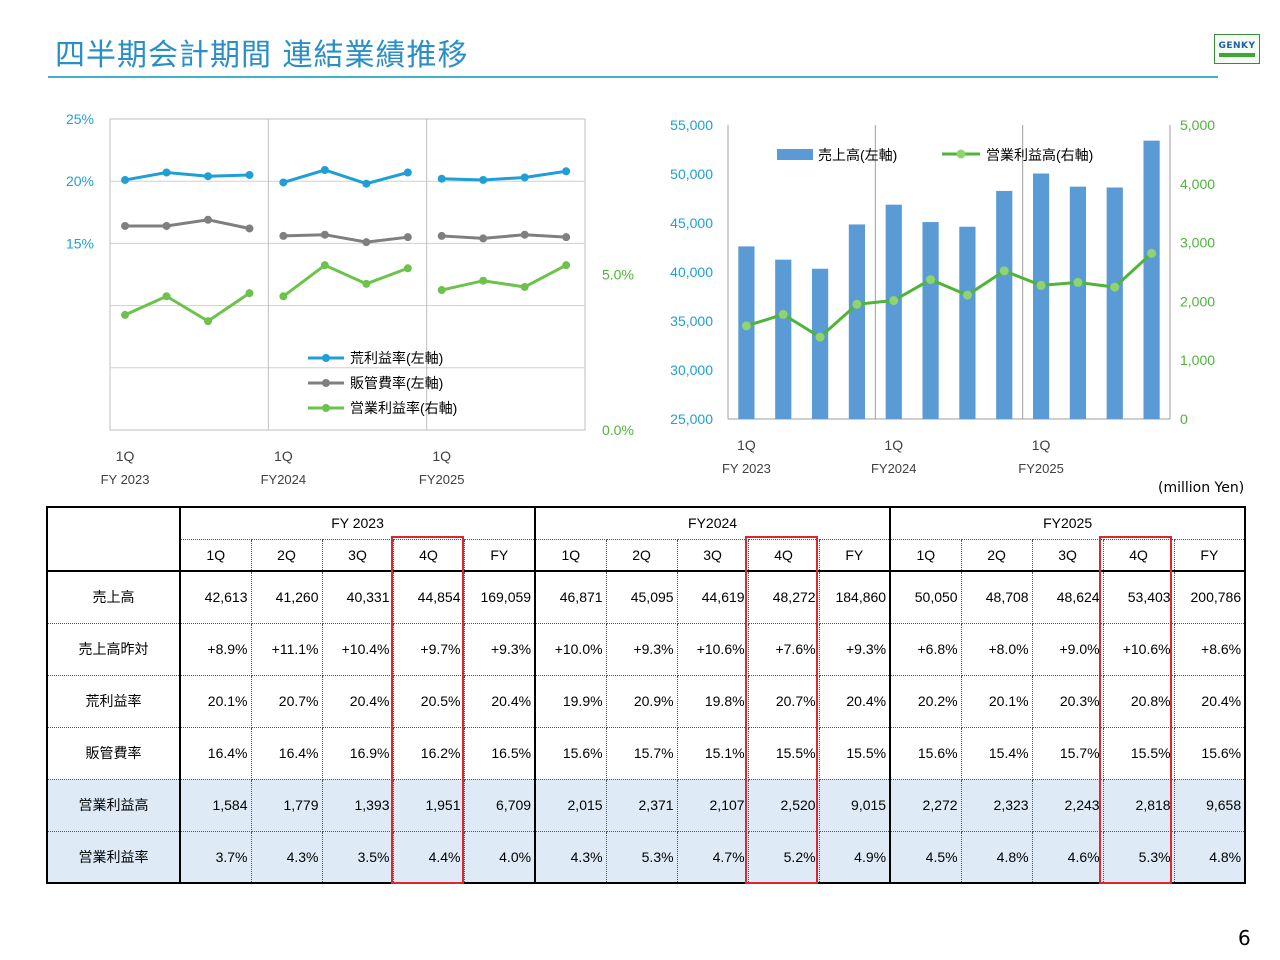  What do you see at coordinates (712, 753) in the screenshot?
I see `table-cell: 15.1%` at bounding box center [712, 753].